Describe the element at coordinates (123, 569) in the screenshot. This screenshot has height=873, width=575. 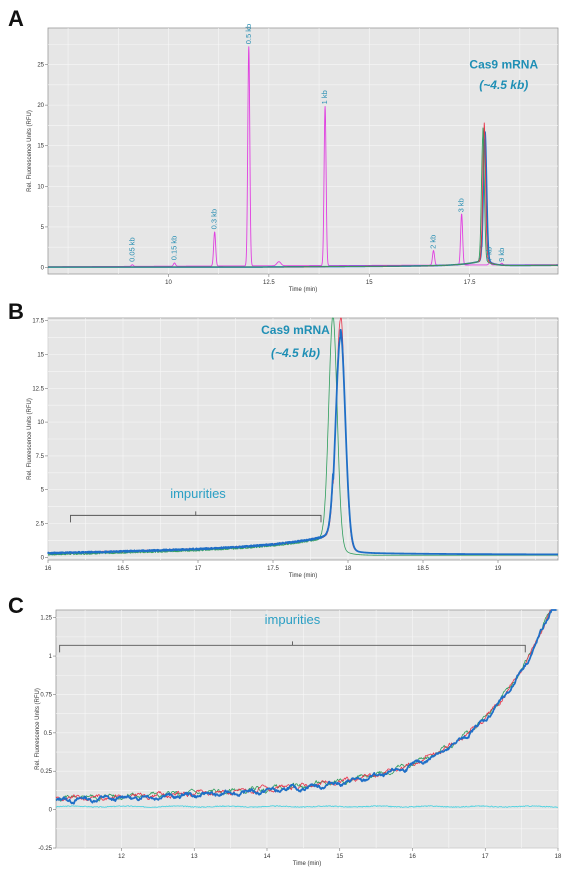
I see `x-tick-label: 16.5` at that location.